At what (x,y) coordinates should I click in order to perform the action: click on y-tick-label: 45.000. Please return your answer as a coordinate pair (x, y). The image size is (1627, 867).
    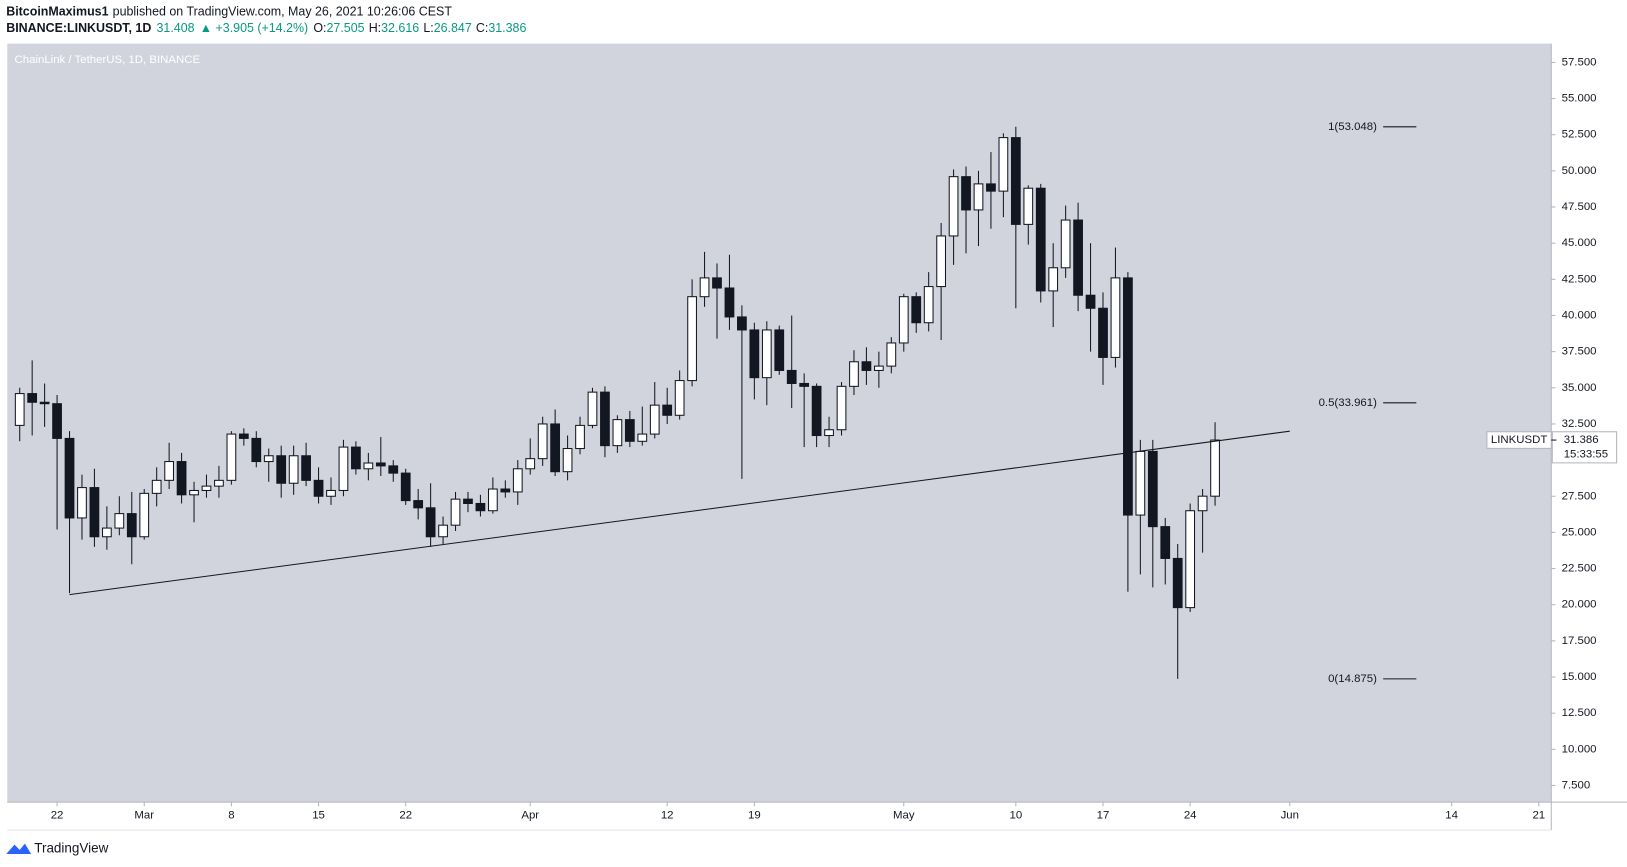
    Looking at the image, I should click on (1579, 243).